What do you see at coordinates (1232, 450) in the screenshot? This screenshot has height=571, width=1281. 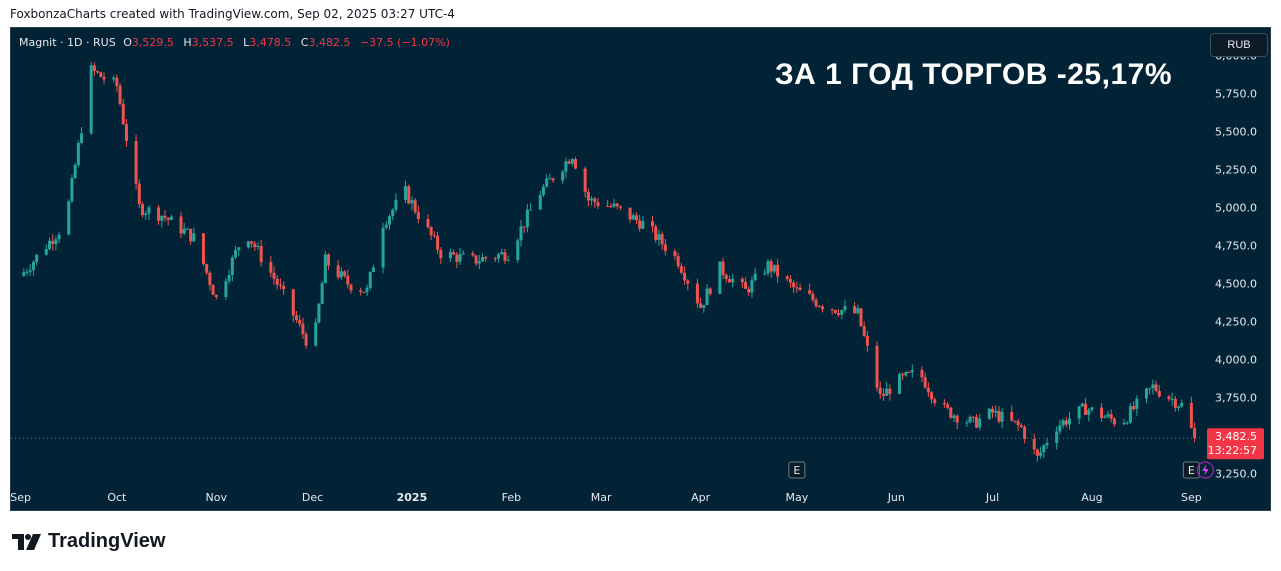 I see `last-price-countdown: 13:22:57` at bounding box center [1232, 450].